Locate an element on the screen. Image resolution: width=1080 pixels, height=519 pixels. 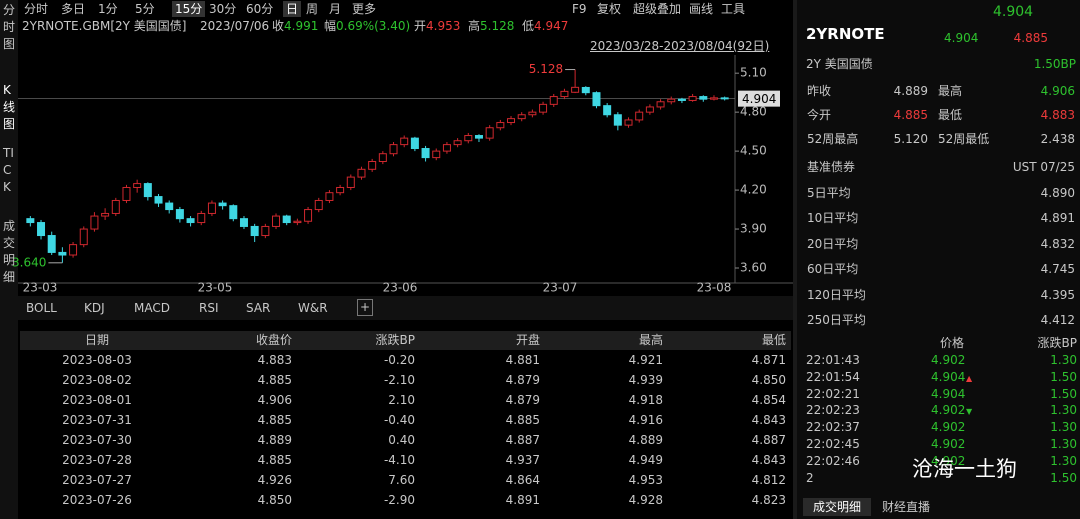
sidebar-tab: 成交明细 is located at coordinates (9, 251).